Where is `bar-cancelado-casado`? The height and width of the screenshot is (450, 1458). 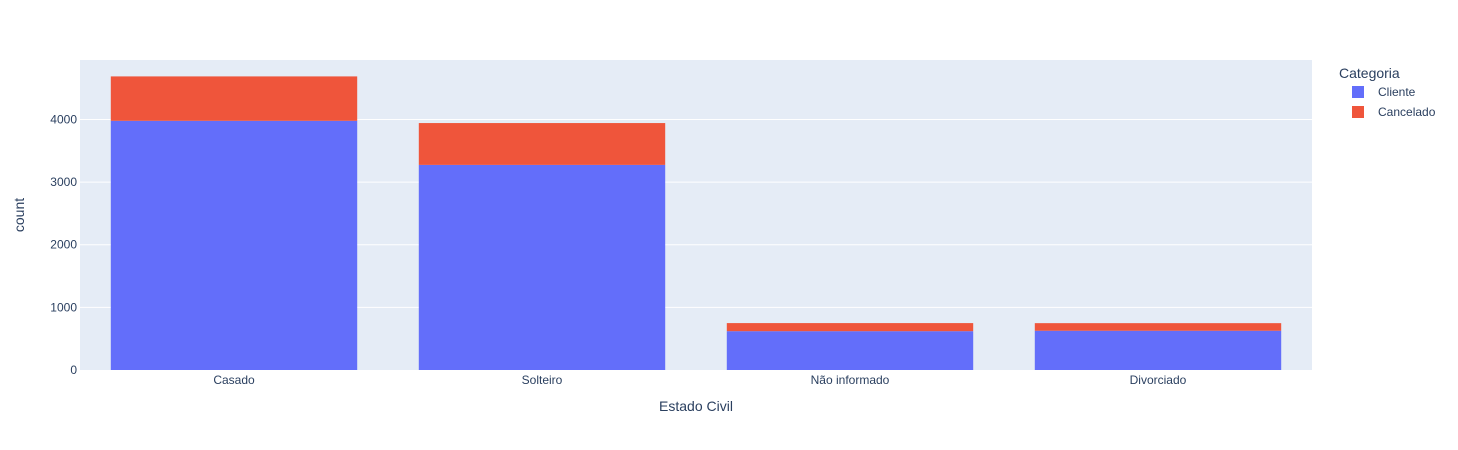 bar-cancelado-casado is located at coordinates (234, 98).